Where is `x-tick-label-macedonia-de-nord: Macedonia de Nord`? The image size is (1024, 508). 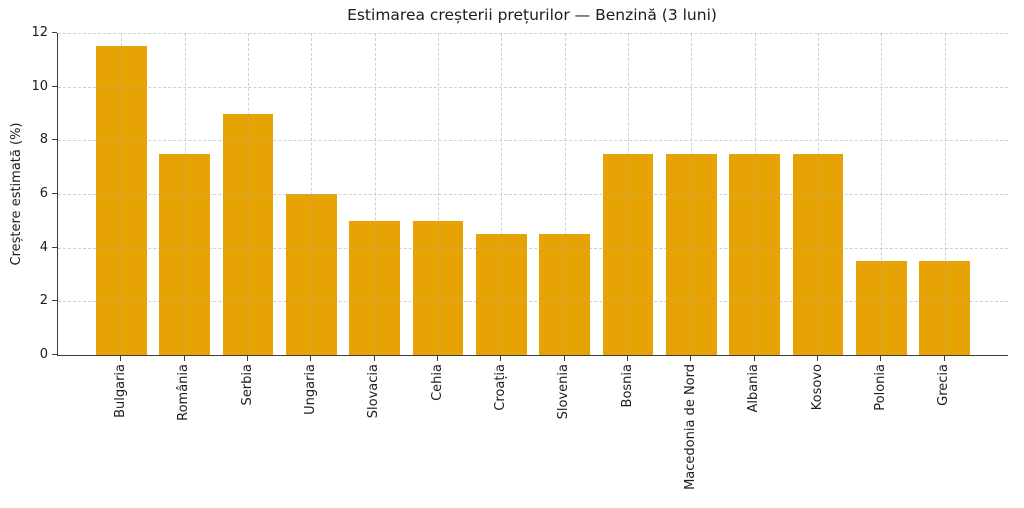 x-tick-label-macedonia-de-nord: Macedonia de Nord is located at coordinates (690, 427).